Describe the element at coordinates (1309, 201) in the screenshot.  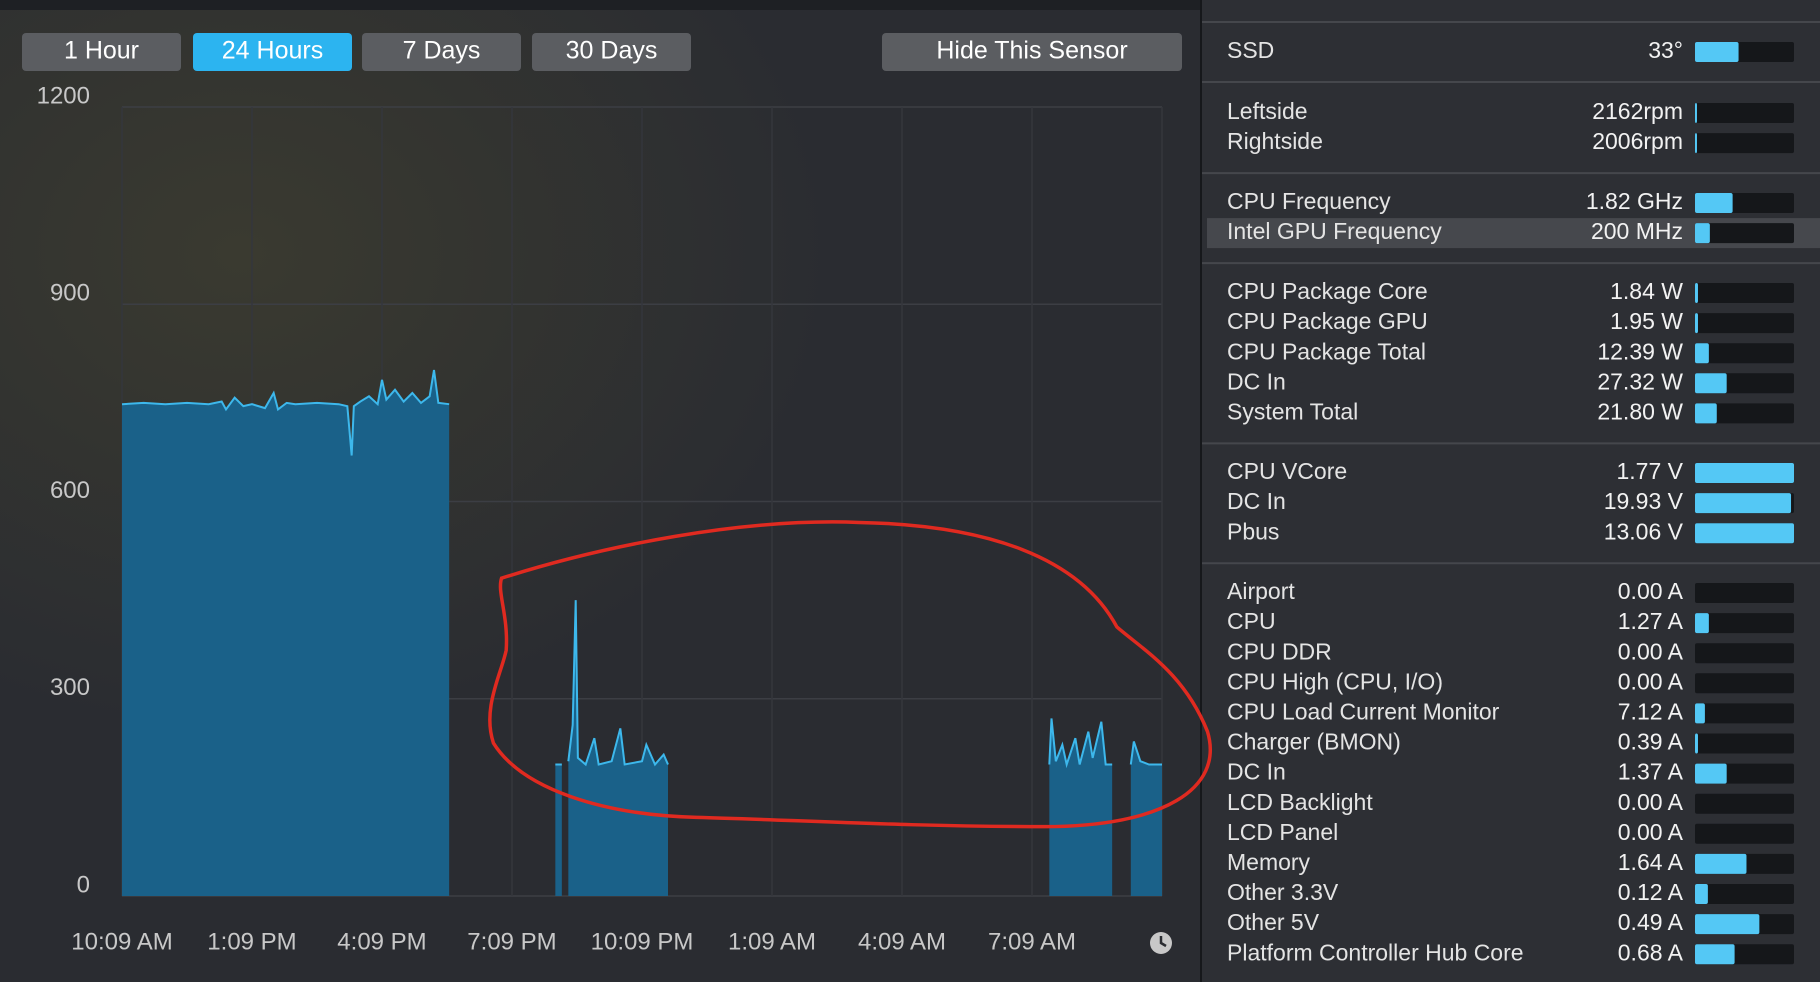
I see `sensor-name: CPU Frequency` at that location.